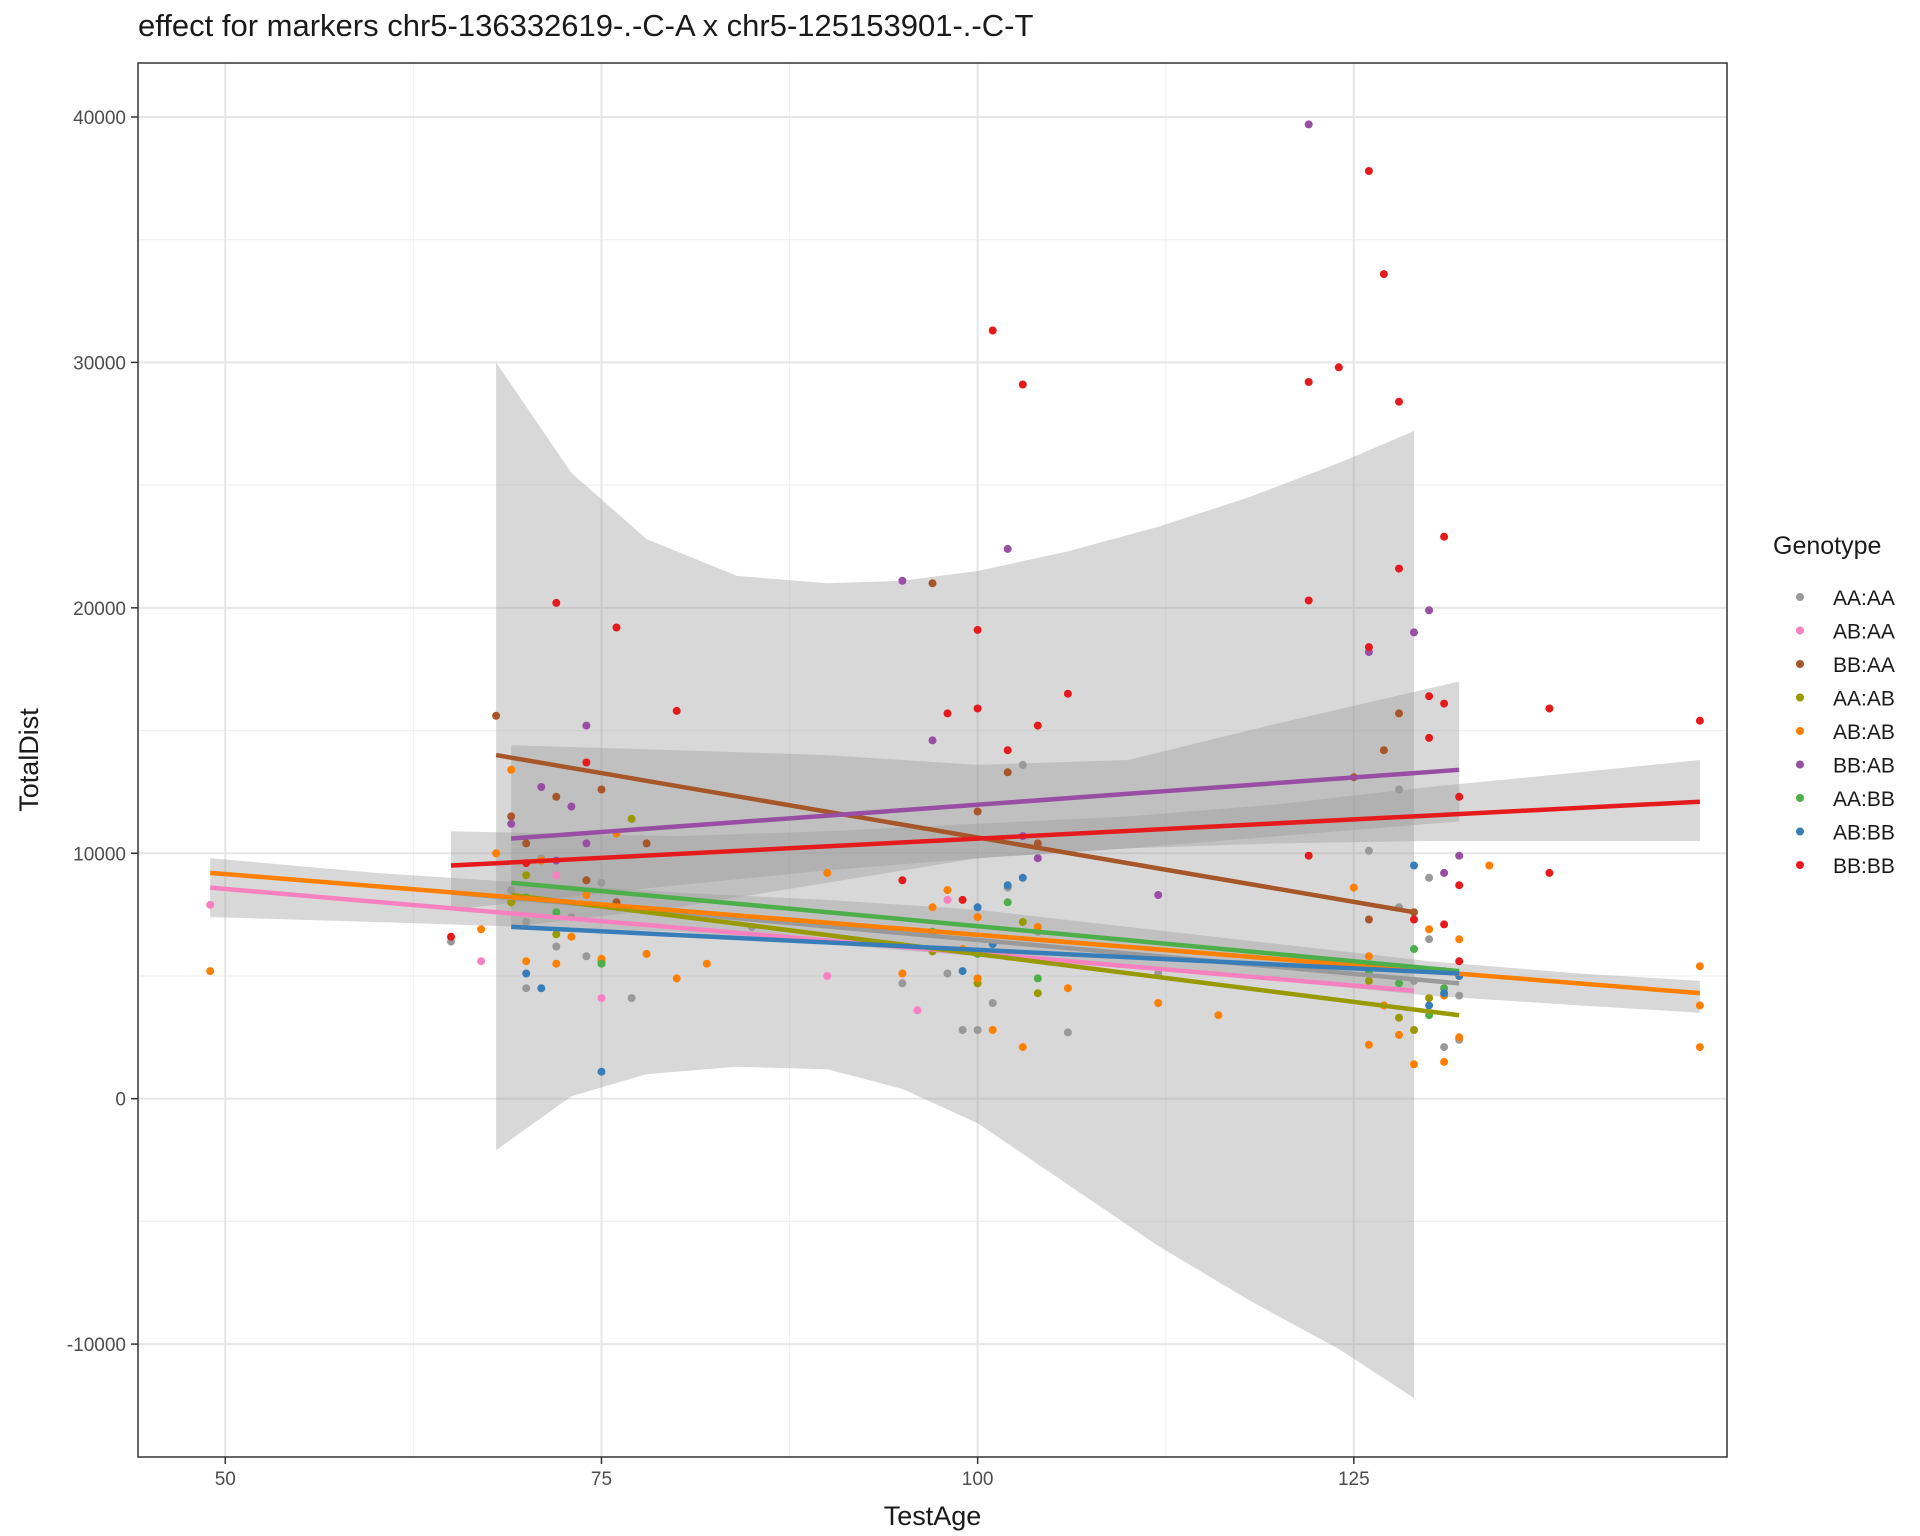 Image resolution: width=1920 pixels, height=1536 pixels. Describe the element at coordinates (99, 363) in the screenshot. I see `y-tick-label: 30000` at that location.